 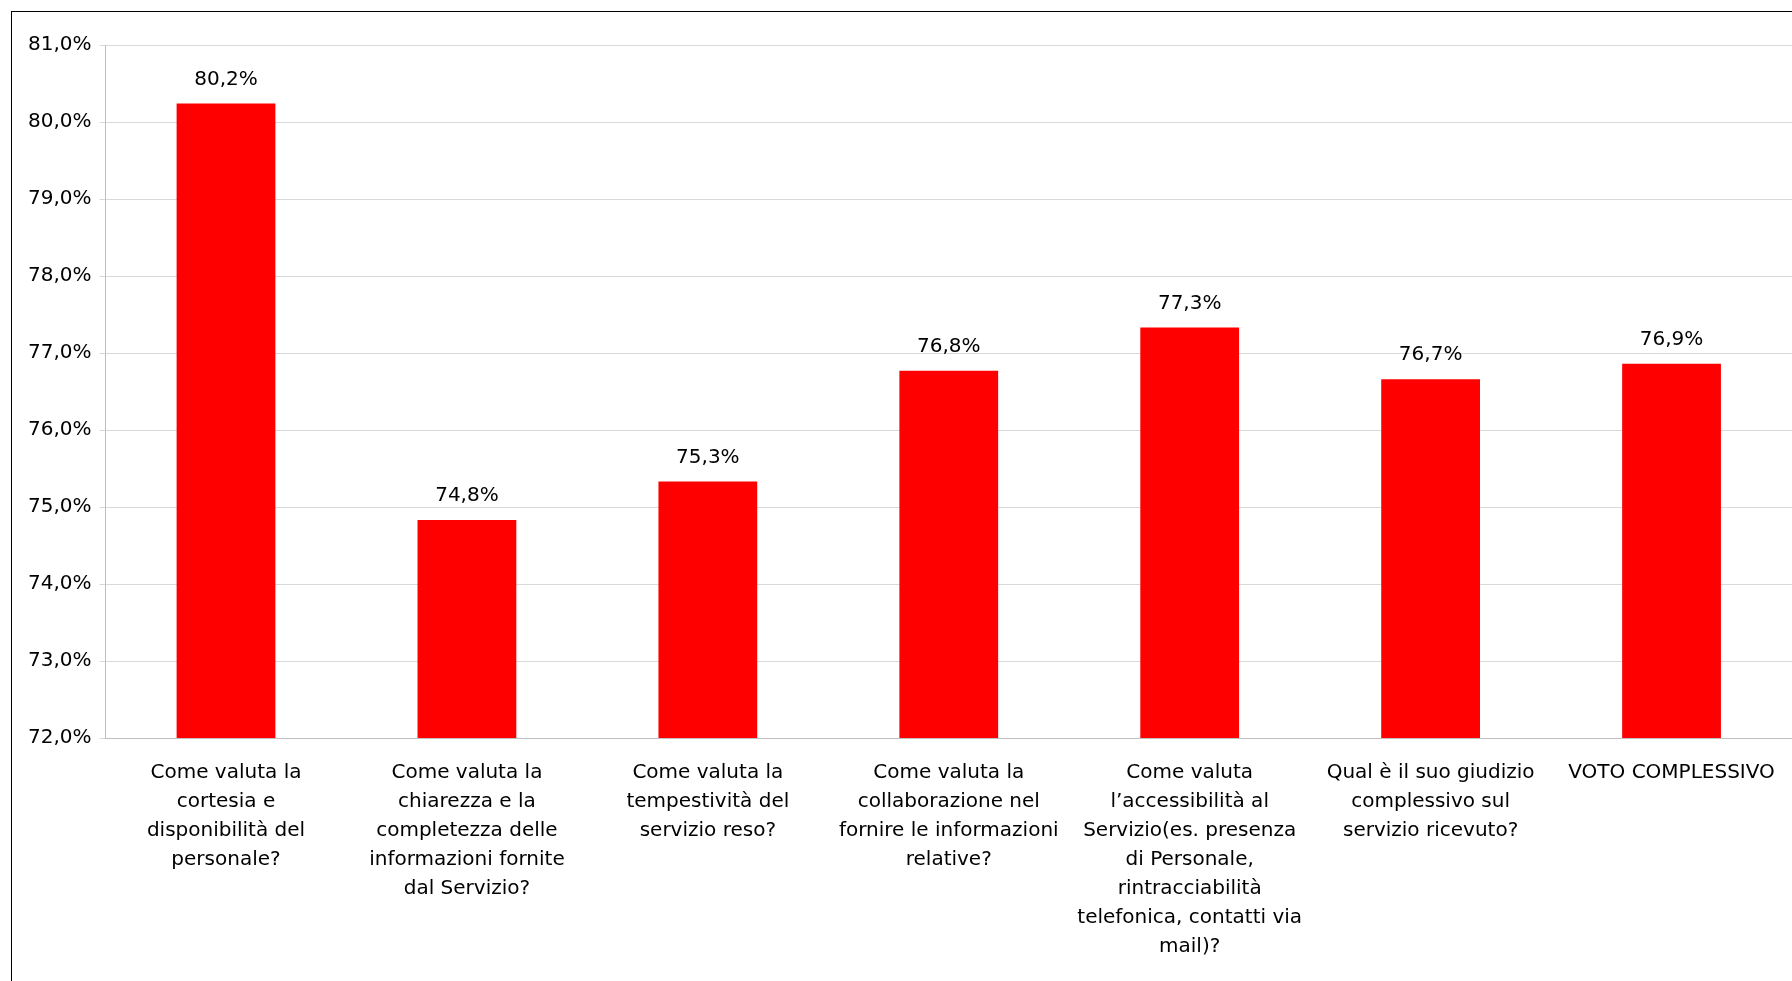 I want to click on data-label: 74,8%, so click(x=467, y=494).